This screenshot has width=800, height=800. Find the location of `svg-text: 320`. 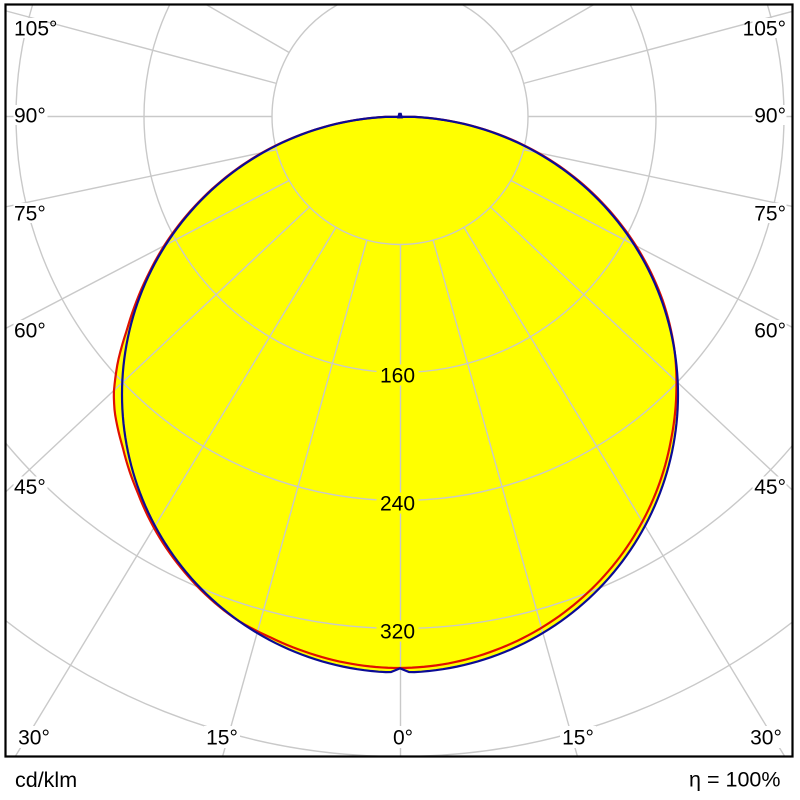

svg-text: 320 is located at coordinates (397, 632).